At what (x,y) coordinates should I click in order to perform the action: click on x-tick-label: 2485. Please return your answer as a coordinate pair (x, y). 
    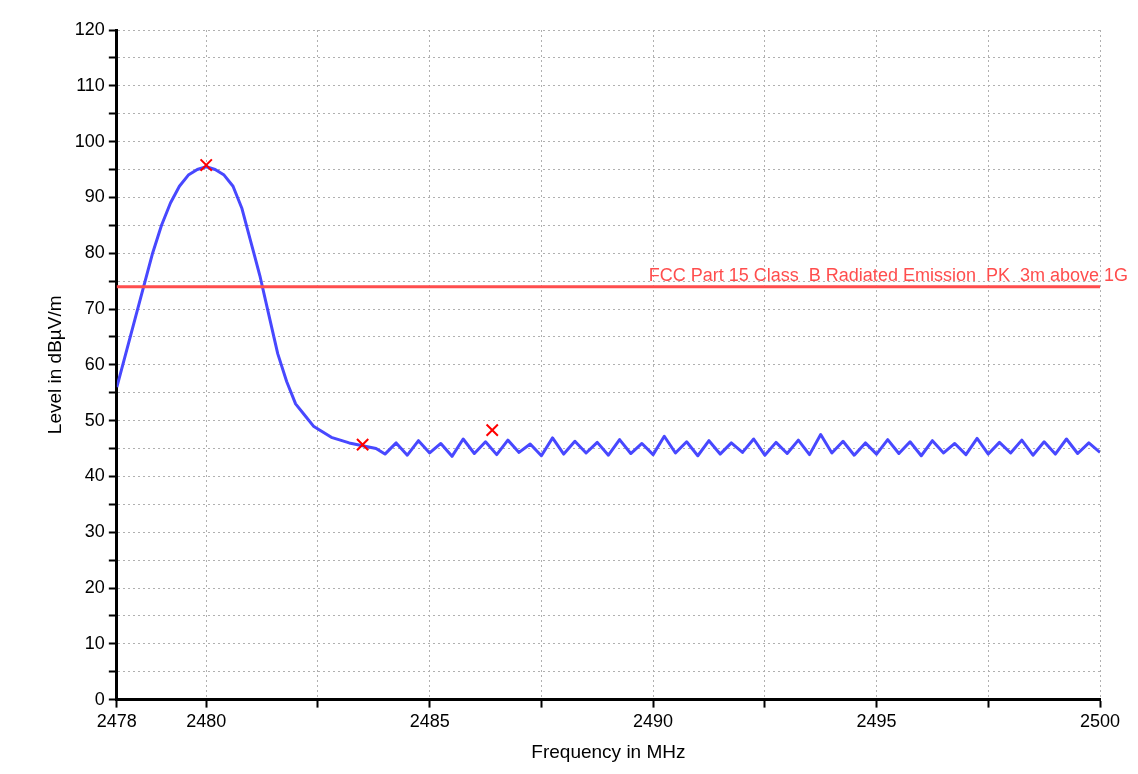
    Looking at the image, I should click on (429, 721).